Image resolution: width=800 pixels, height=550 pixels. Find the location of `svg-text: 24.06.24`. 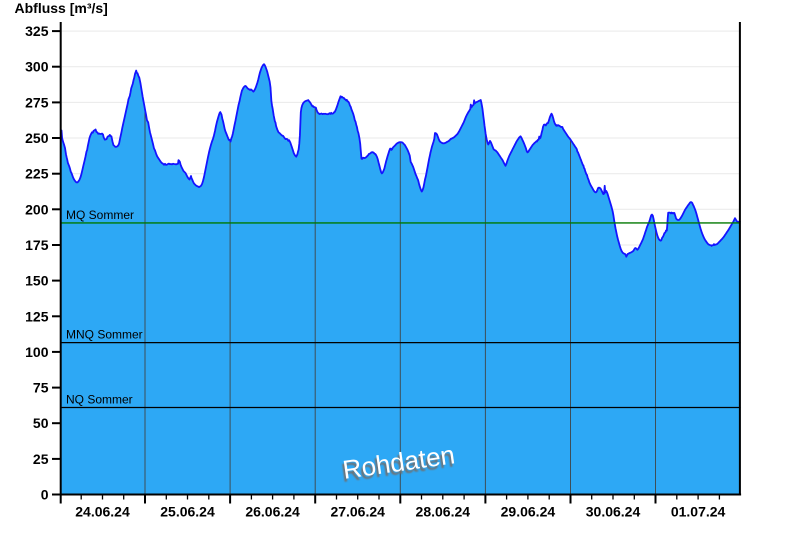

svg-text: 24.06.24 is located at coordinates (102, 512).